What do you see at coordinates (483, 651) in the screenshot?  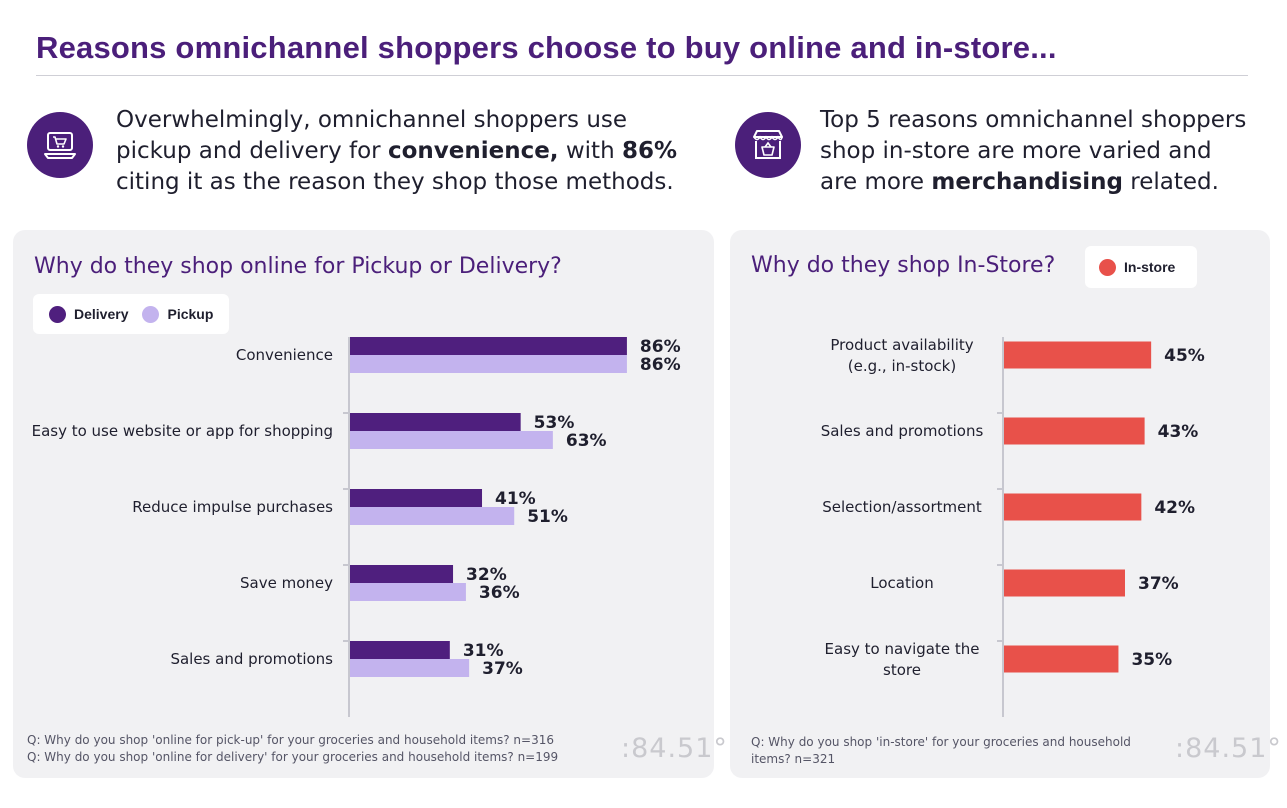 I see `value-label-delivery-sales-and-promotions: 31%` at bounding box center [483, 651].